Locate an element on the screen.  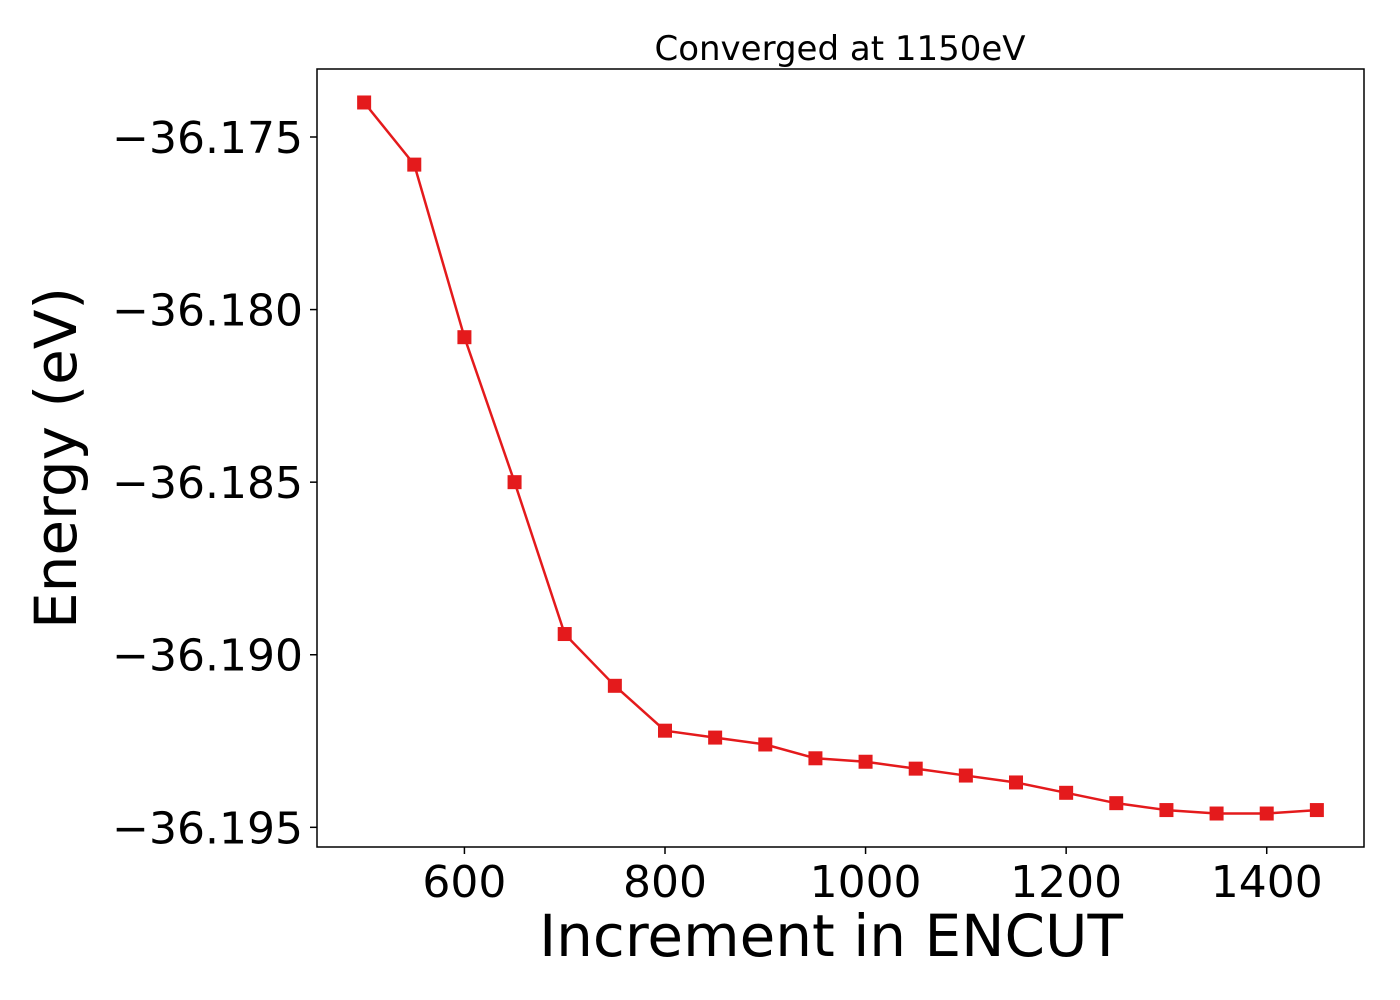
x-tick-label: 1400 is located at coordinates (1267, 882).